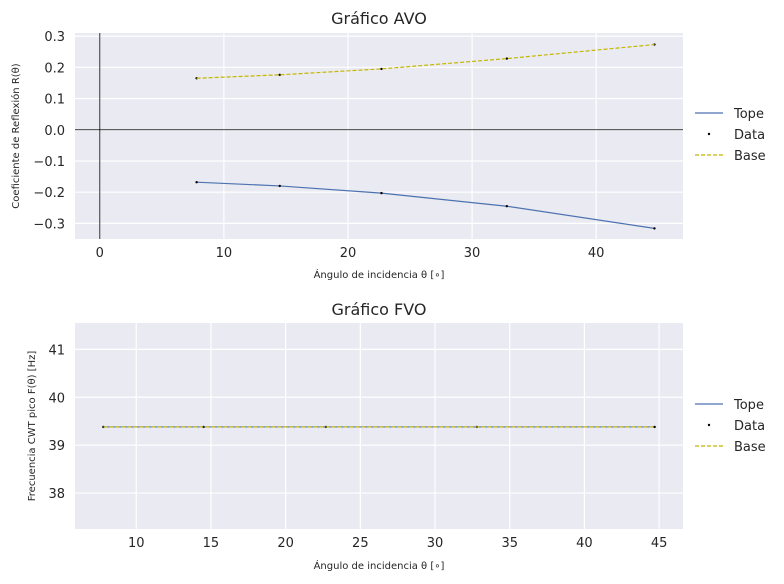 The width and height of the screenshot is (784, 584). Describe the element at coordinates (749, 135) in the screenshot. I see `avo-legend-label-data: Data` at that location.